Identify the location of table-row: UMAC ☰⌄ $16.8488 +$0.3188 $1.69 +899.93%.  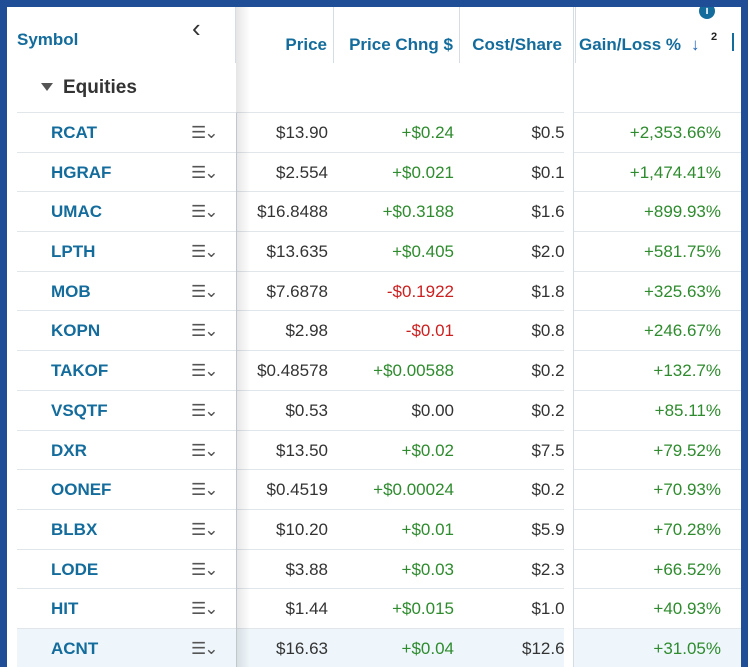
(379, 212).